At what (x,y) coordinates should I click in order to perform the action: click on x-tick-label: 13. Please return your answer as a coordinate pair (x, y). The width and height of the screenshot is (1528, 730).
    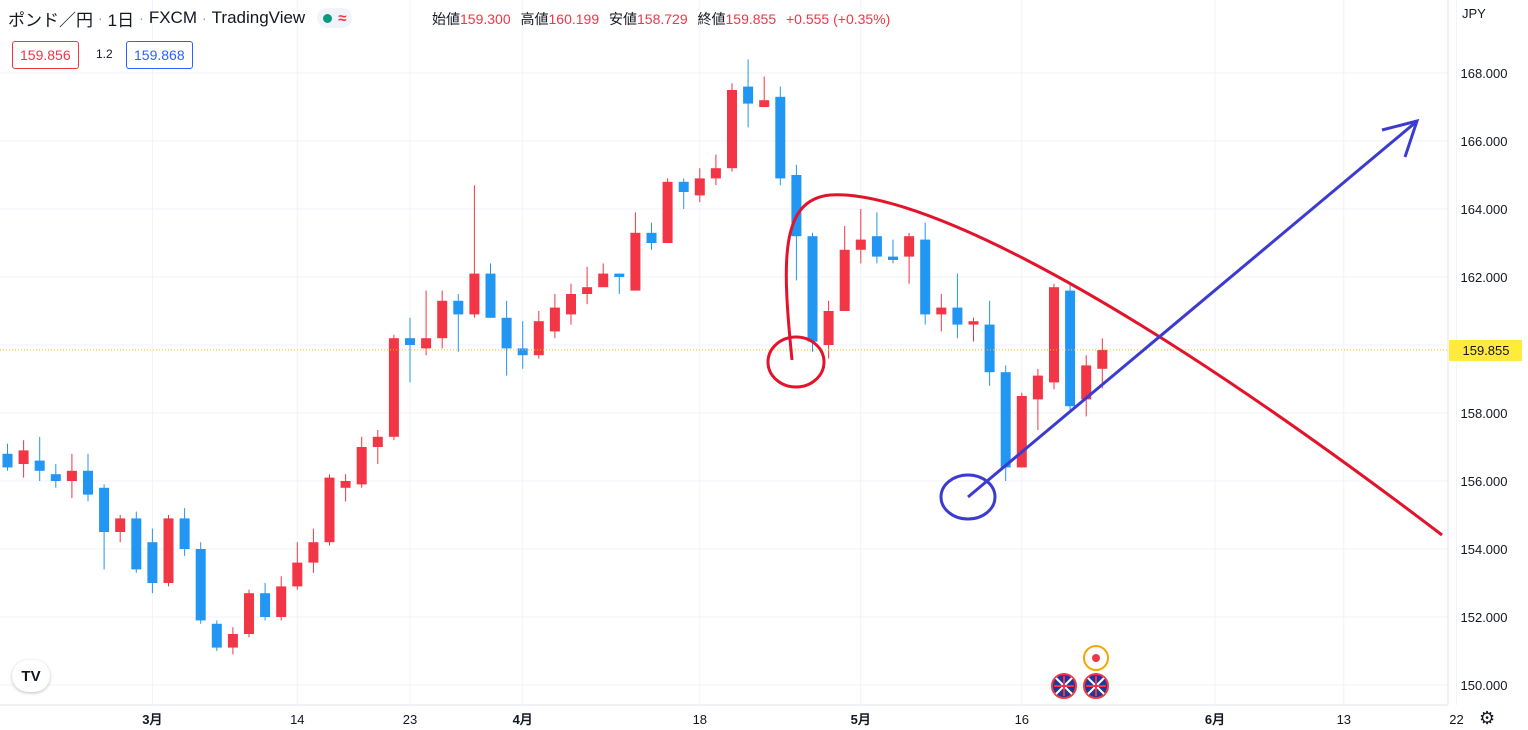
    Looking at the image, I should click on (1344, 719).